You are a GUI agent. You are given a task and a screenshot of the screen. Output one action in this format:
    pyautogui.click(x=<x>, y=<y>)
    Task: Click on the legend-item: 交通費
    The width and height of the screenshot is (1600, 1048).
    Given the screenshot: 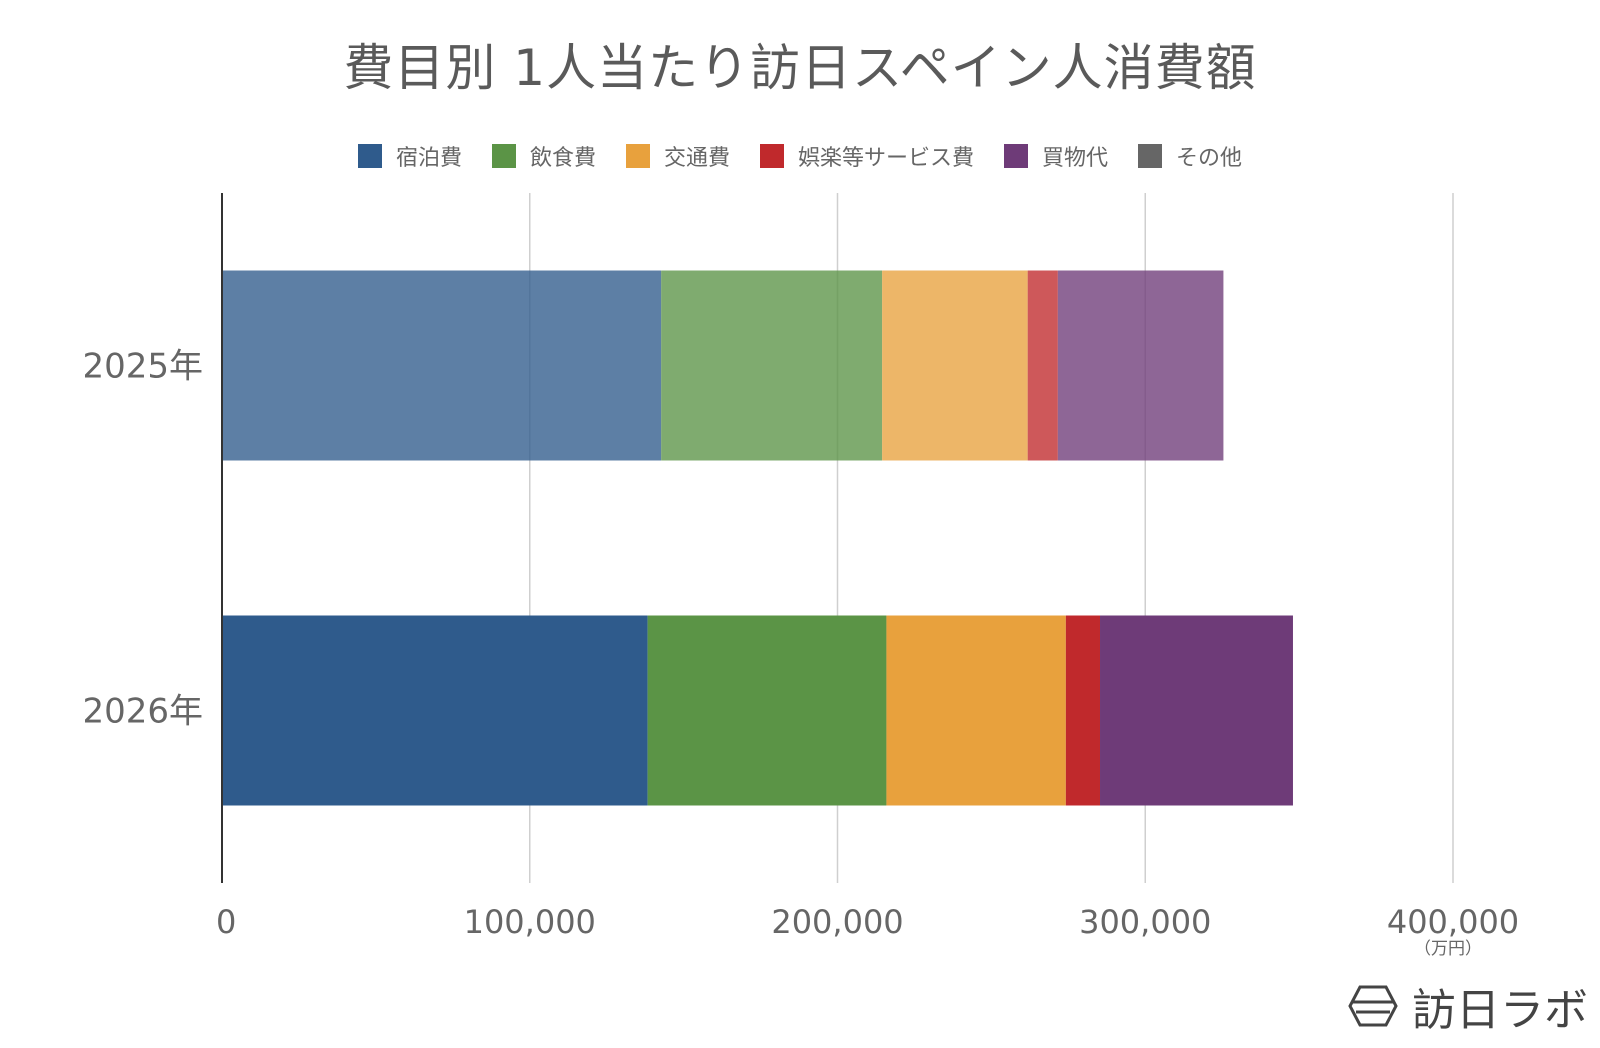 What is the action you would take?
    pyautogui.click(x=677, y=156)
    